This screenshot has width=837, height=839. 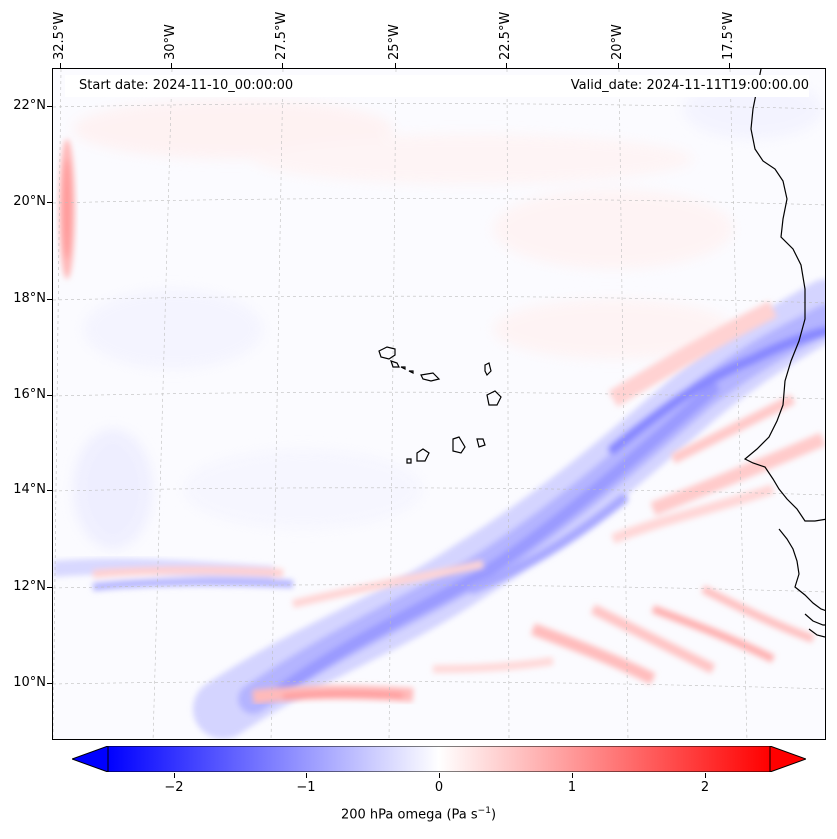 What do you see at coordinates (572, 787) in the screenshot?
I see `colorbar-tick-label: 1` at bounding box center [572, 787].